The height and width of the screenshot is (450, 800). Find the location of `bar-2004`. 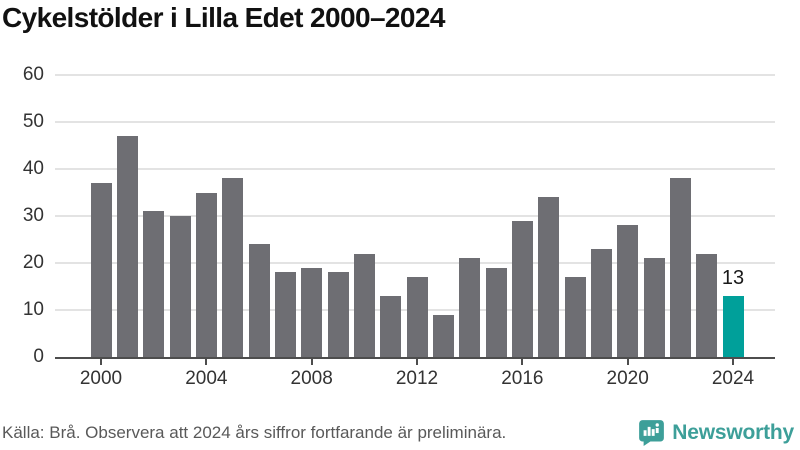

bar-2004 is located at coordinates (206, 274).